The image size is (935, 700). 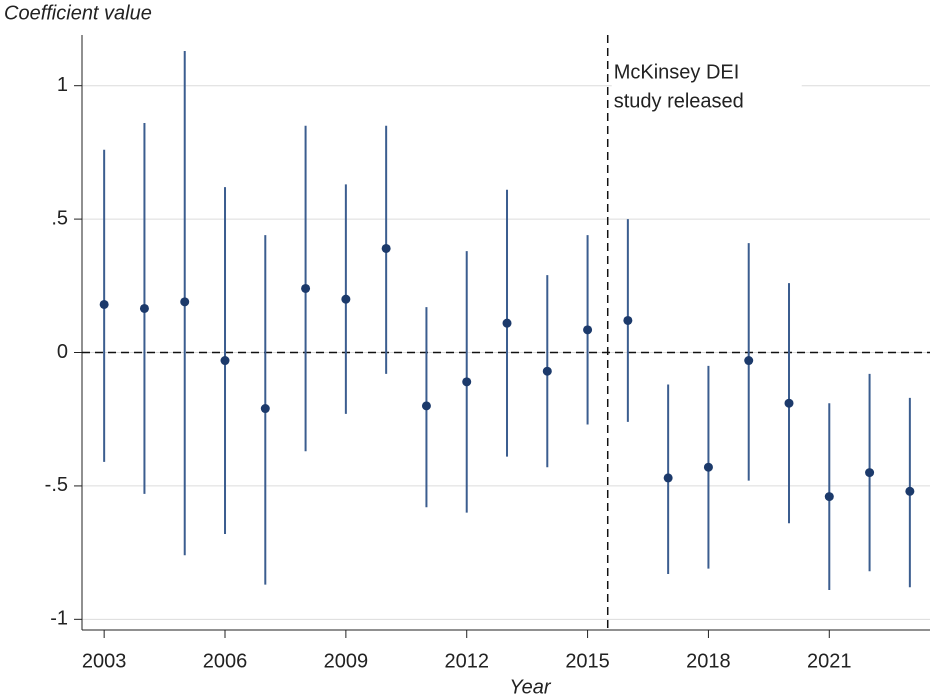 What do you see at coordinates (78, 13) in the screenshot?
I see `y-axis-title: Coefficient value` at bounding box center [78, 13].